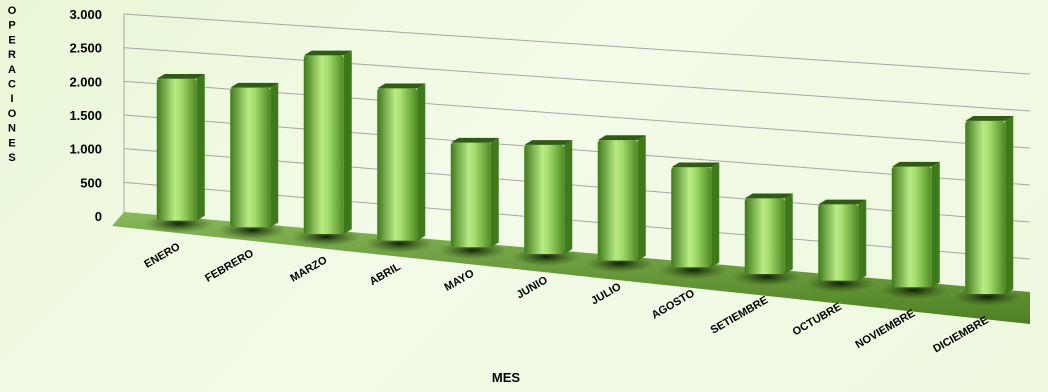 The image size is (1048, 392). I want to click on x-tick-label: JULIO, so click(606, 294).